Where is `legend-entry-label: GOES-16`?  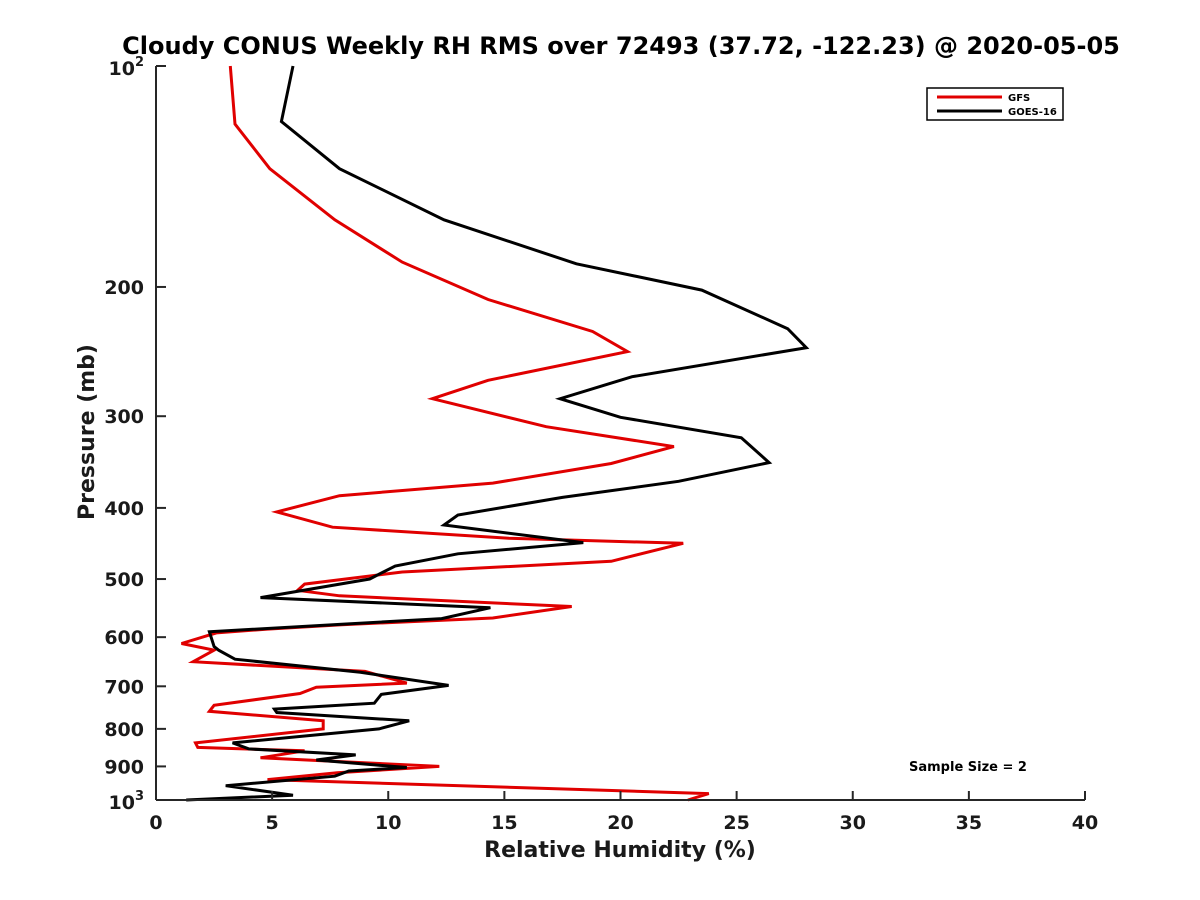
legend-entry-label: GOES-16 is located at coordinates (1032, 112).